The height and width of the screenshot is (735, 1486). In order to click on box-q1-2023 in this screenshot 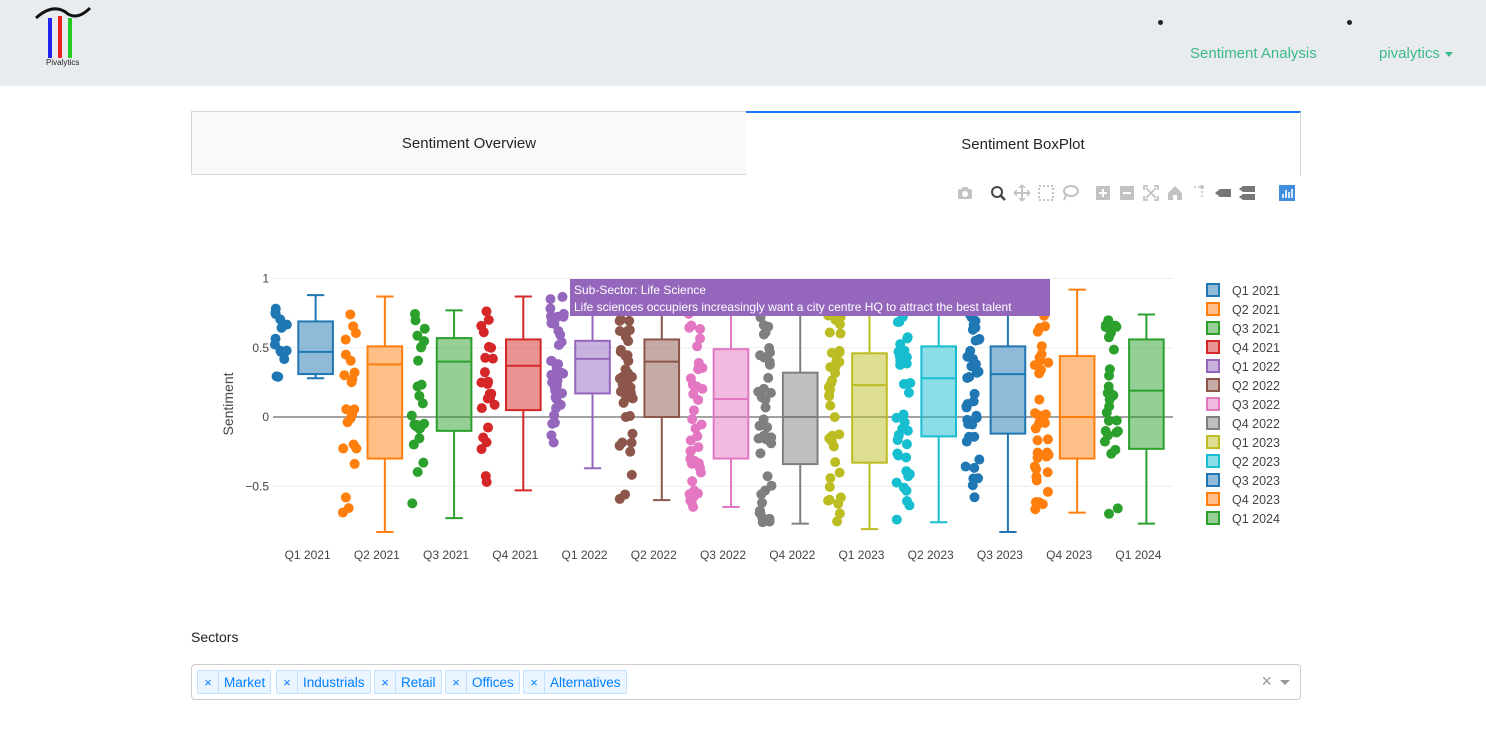, I will do `click(869, 408)`.